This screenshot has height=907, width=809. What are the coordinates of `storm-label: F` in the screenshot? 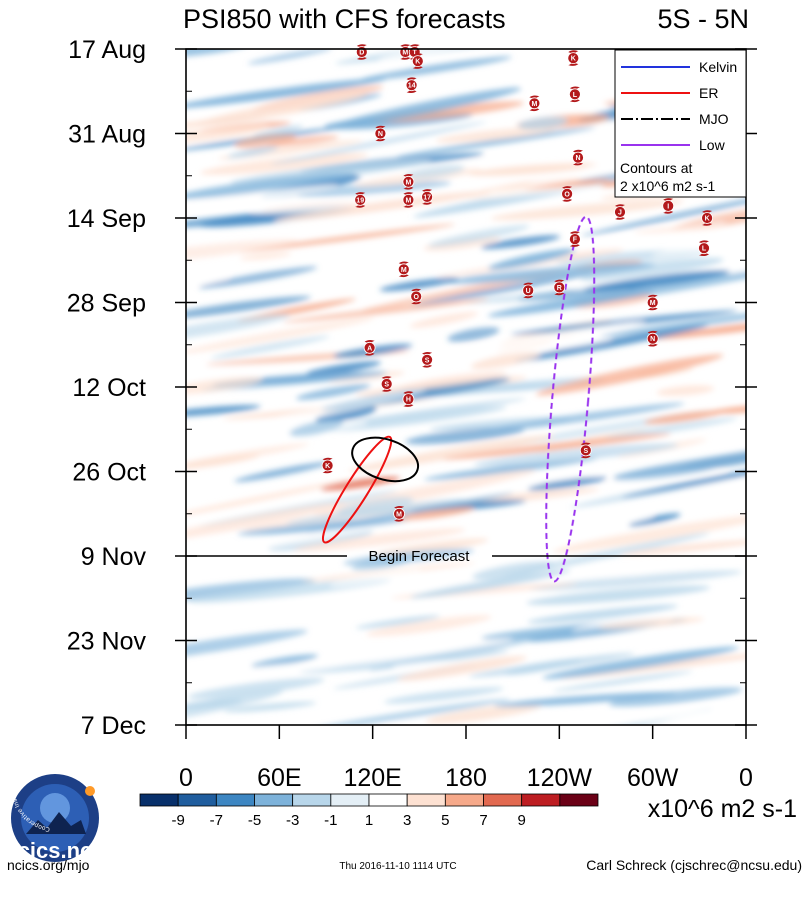 It's located at (575, 240).